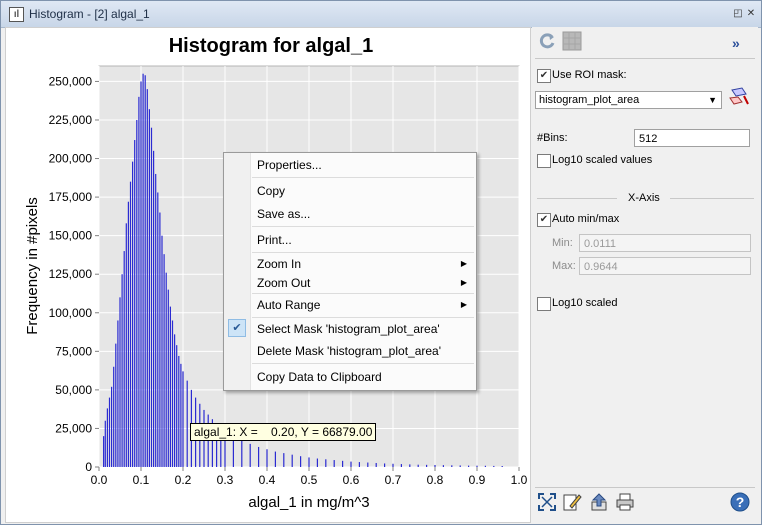 The image size is (762, 525). What do you see at coordinates (71, 313) in the screenshot?
I see `y-tick-label: 100,000` at bounding box center [71, 313].